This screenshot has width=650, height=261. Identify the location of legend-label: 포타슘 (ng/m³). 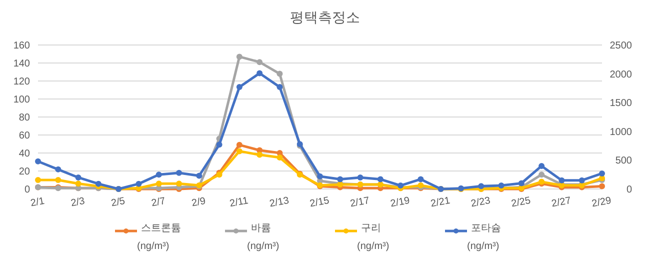
(484, 237).